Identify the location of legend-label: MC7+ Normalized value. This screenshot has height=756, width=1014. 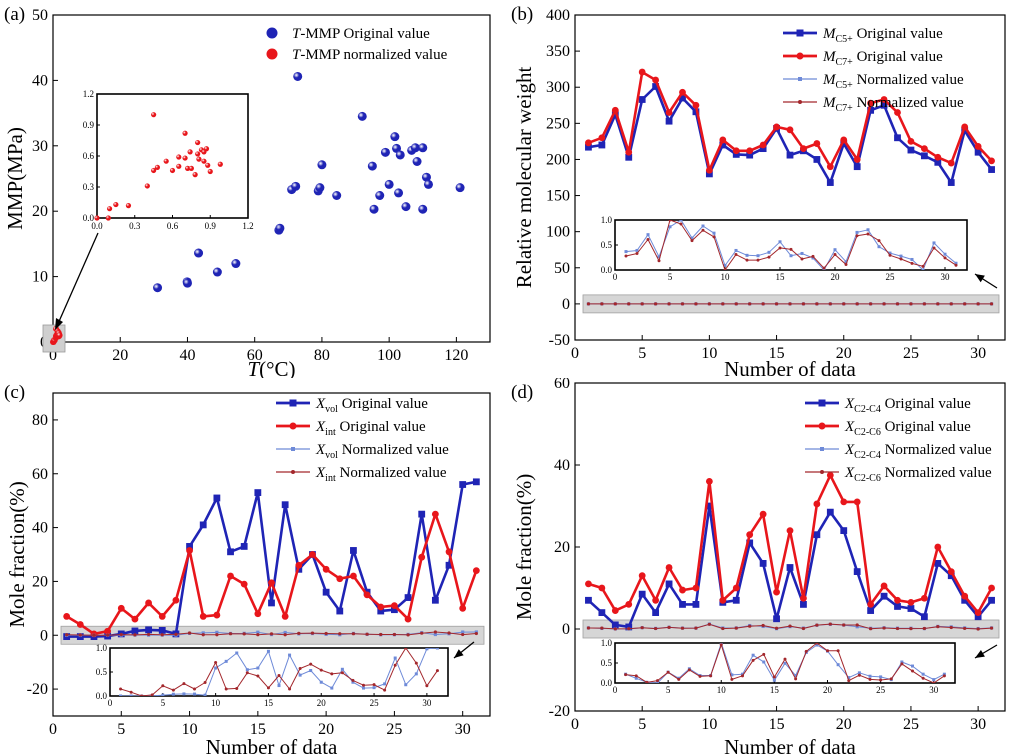
(893, 104).